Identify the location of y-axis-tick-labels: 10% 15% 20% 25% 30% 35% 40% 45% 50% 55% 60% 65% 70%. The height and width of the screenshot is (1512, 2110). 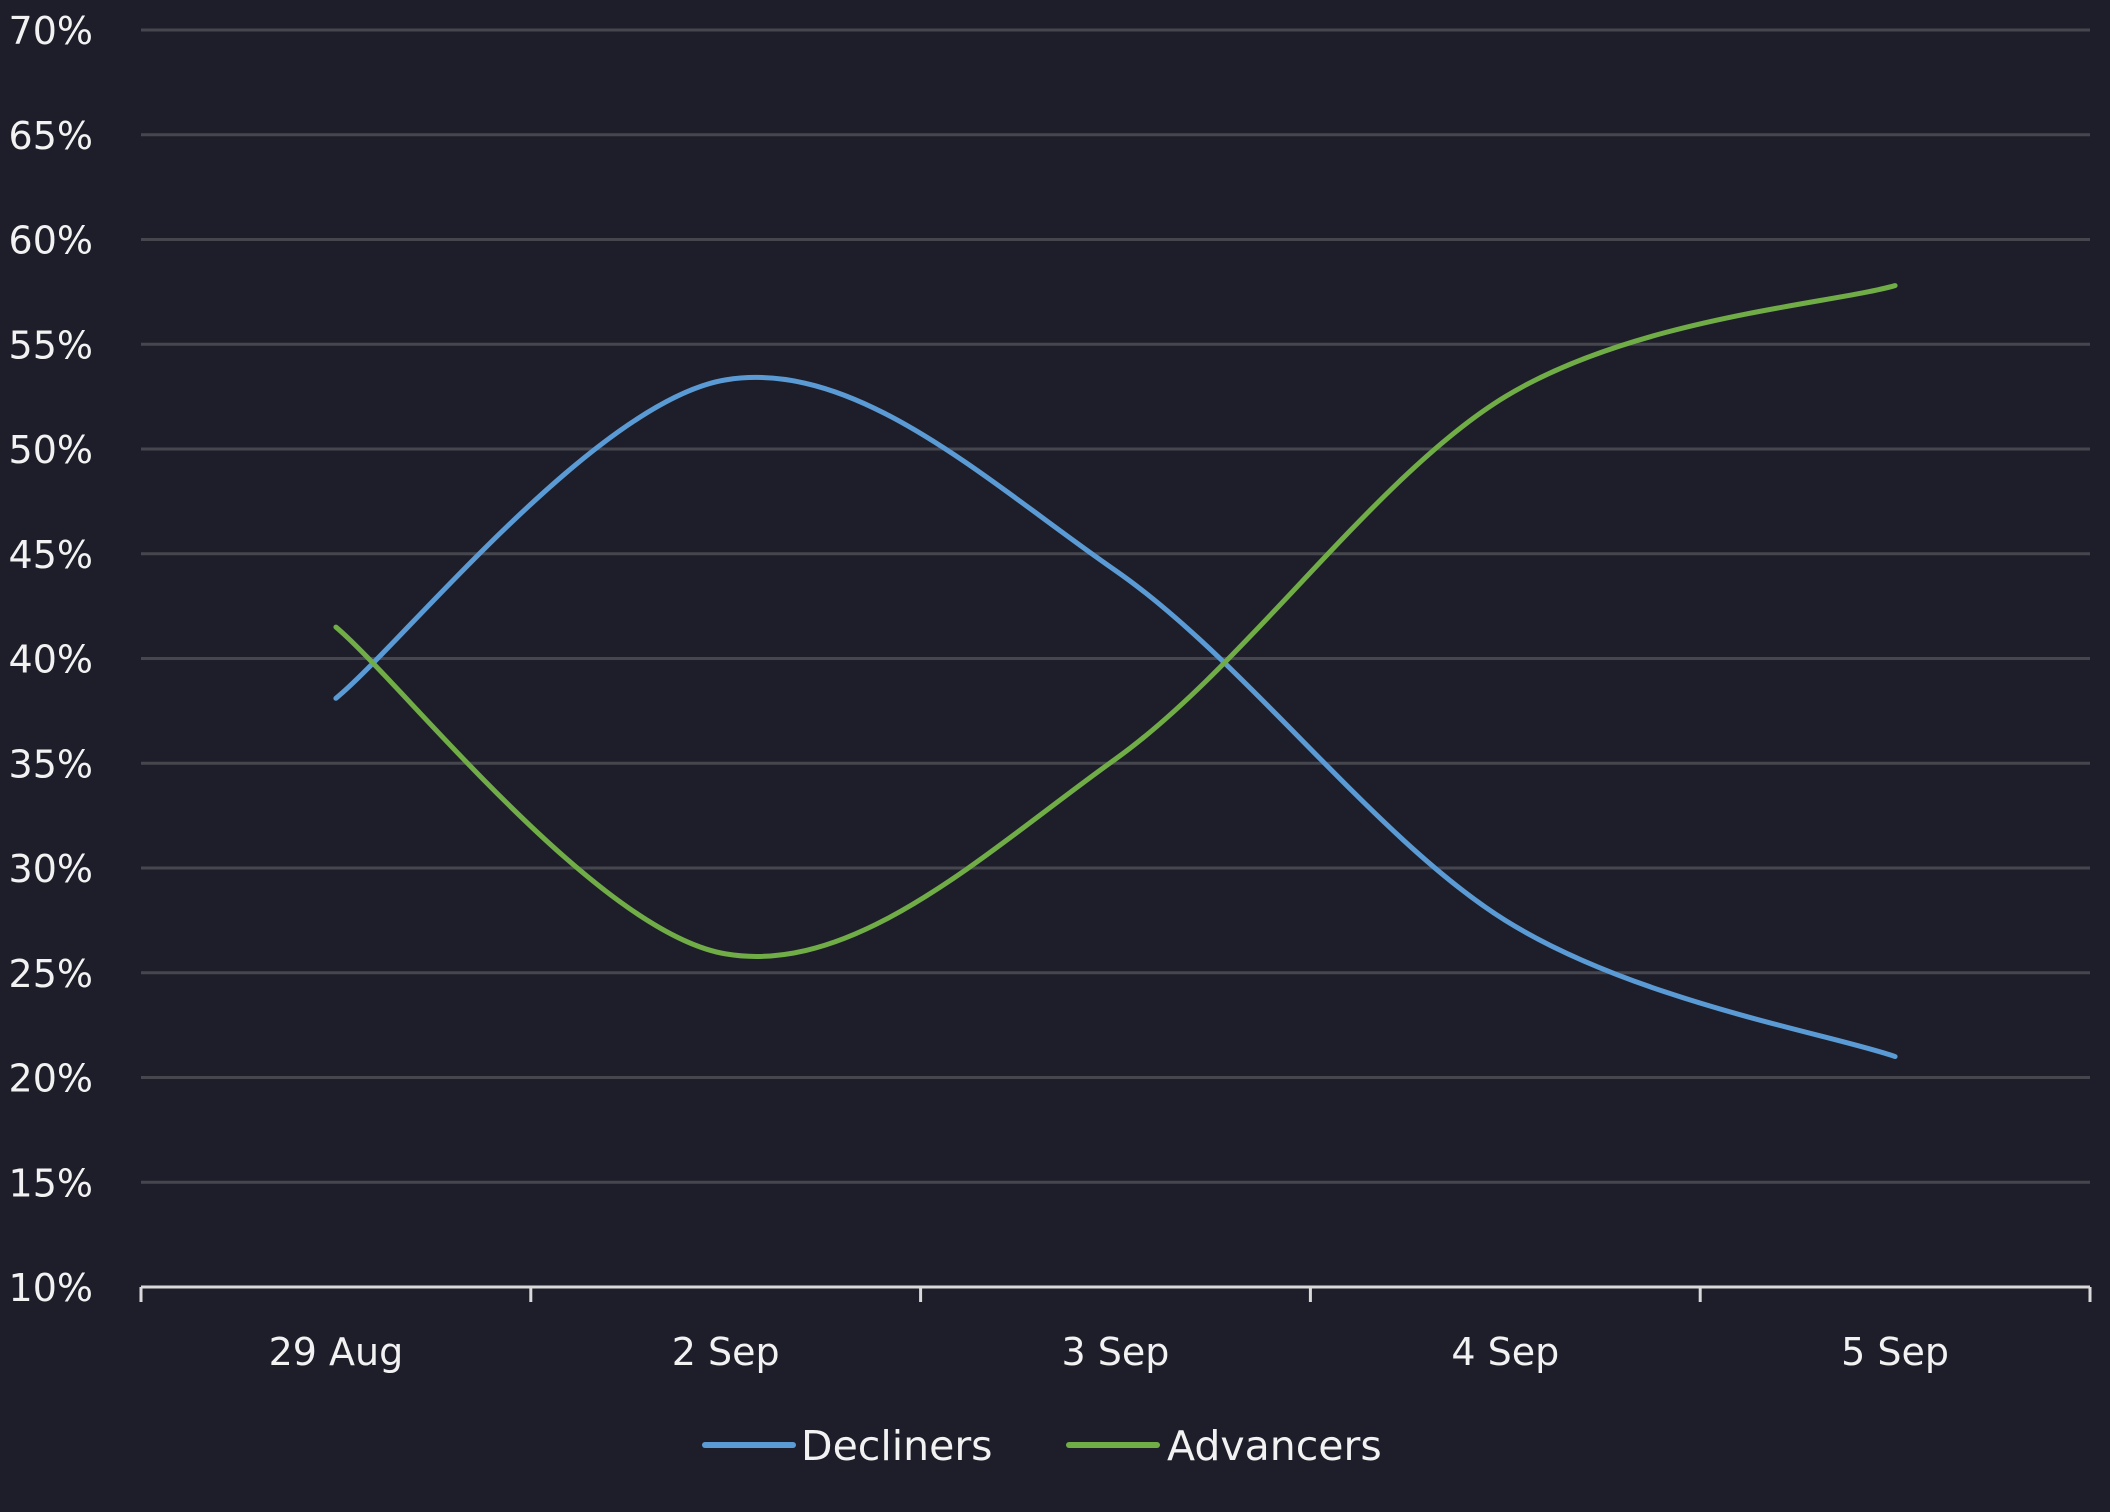
(51, 659).